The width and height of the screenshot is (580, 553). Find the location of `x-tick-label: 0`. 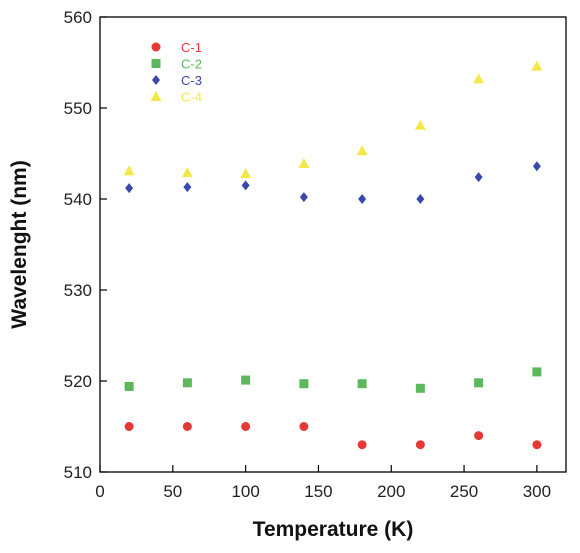

x-tick-label: 0 is located at coordinates (99, 491).